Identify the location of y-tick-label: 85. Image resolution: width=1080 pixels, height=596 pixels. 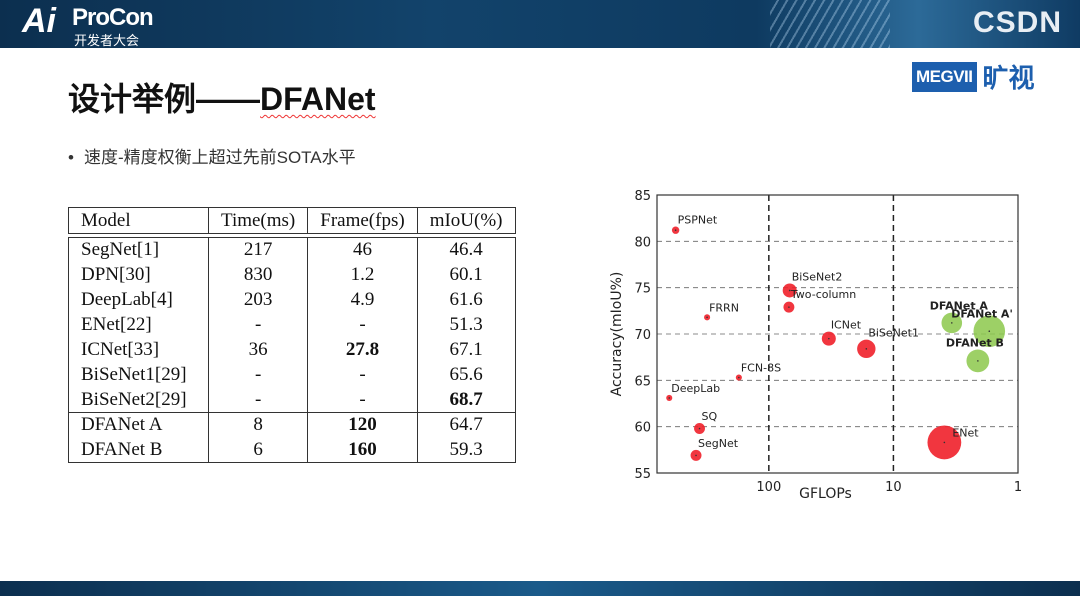
(642, 196).